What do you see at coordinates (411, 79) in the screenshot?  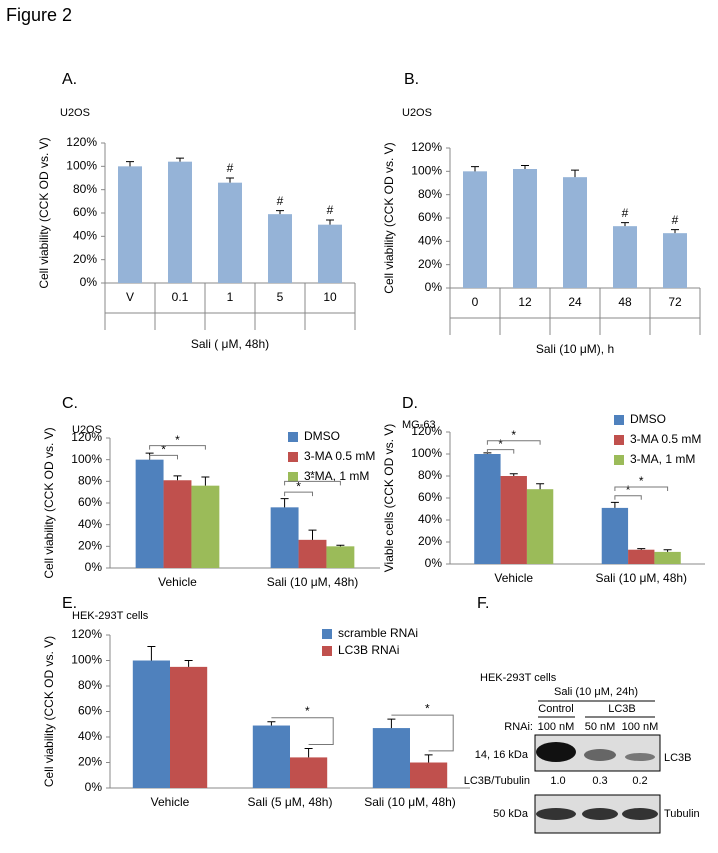 I see `panel-label: B.` at bounding box center [411, 79].